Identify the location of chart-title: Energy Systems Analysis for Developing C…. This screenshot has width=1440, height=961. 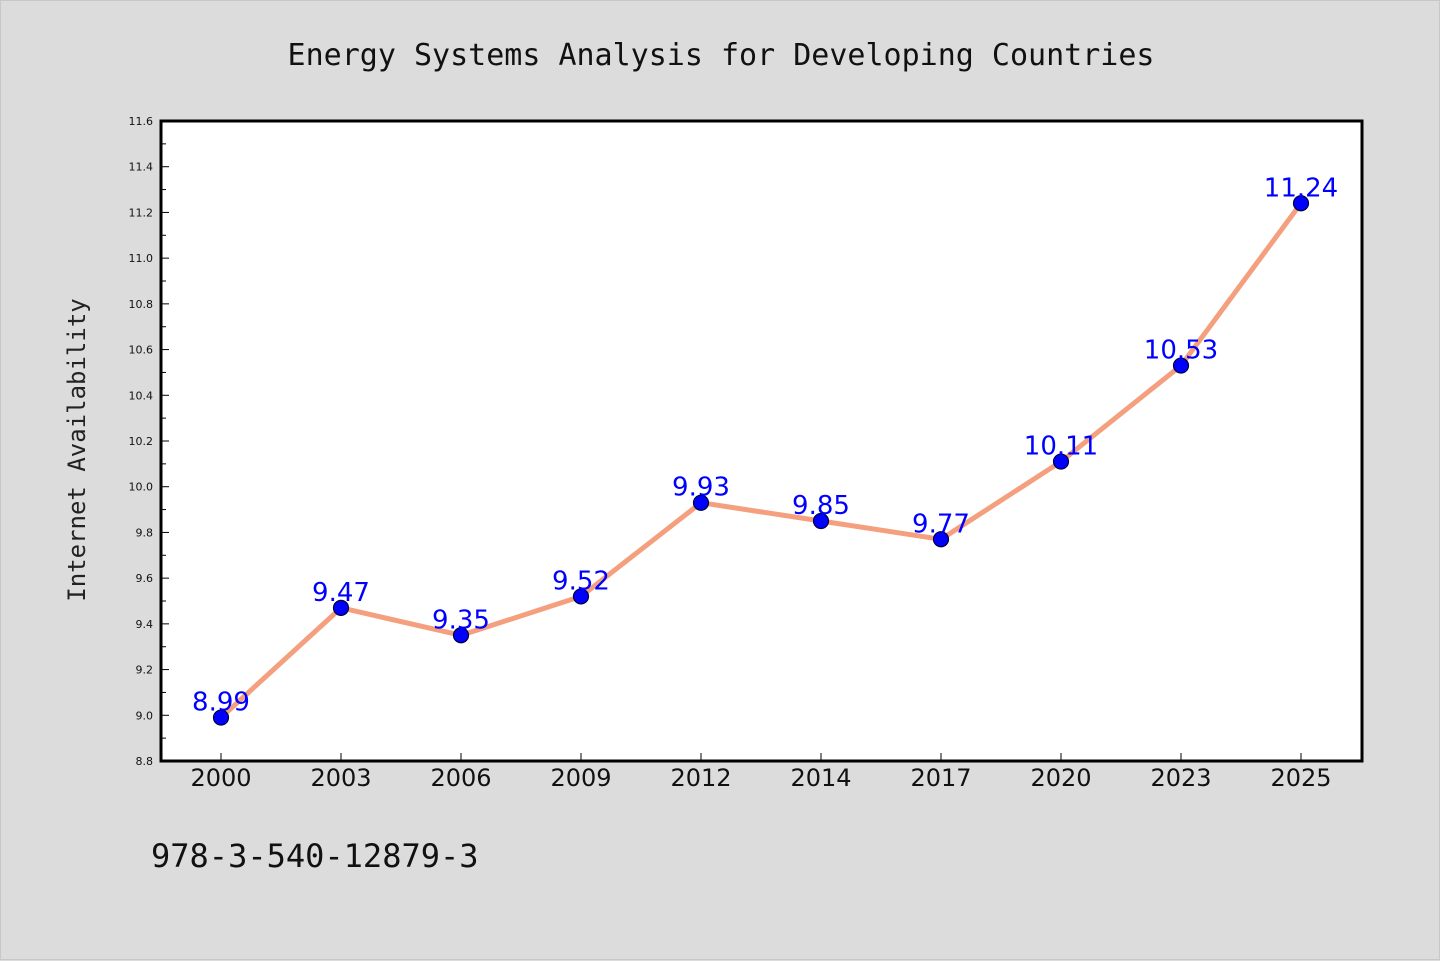
(721, 55).